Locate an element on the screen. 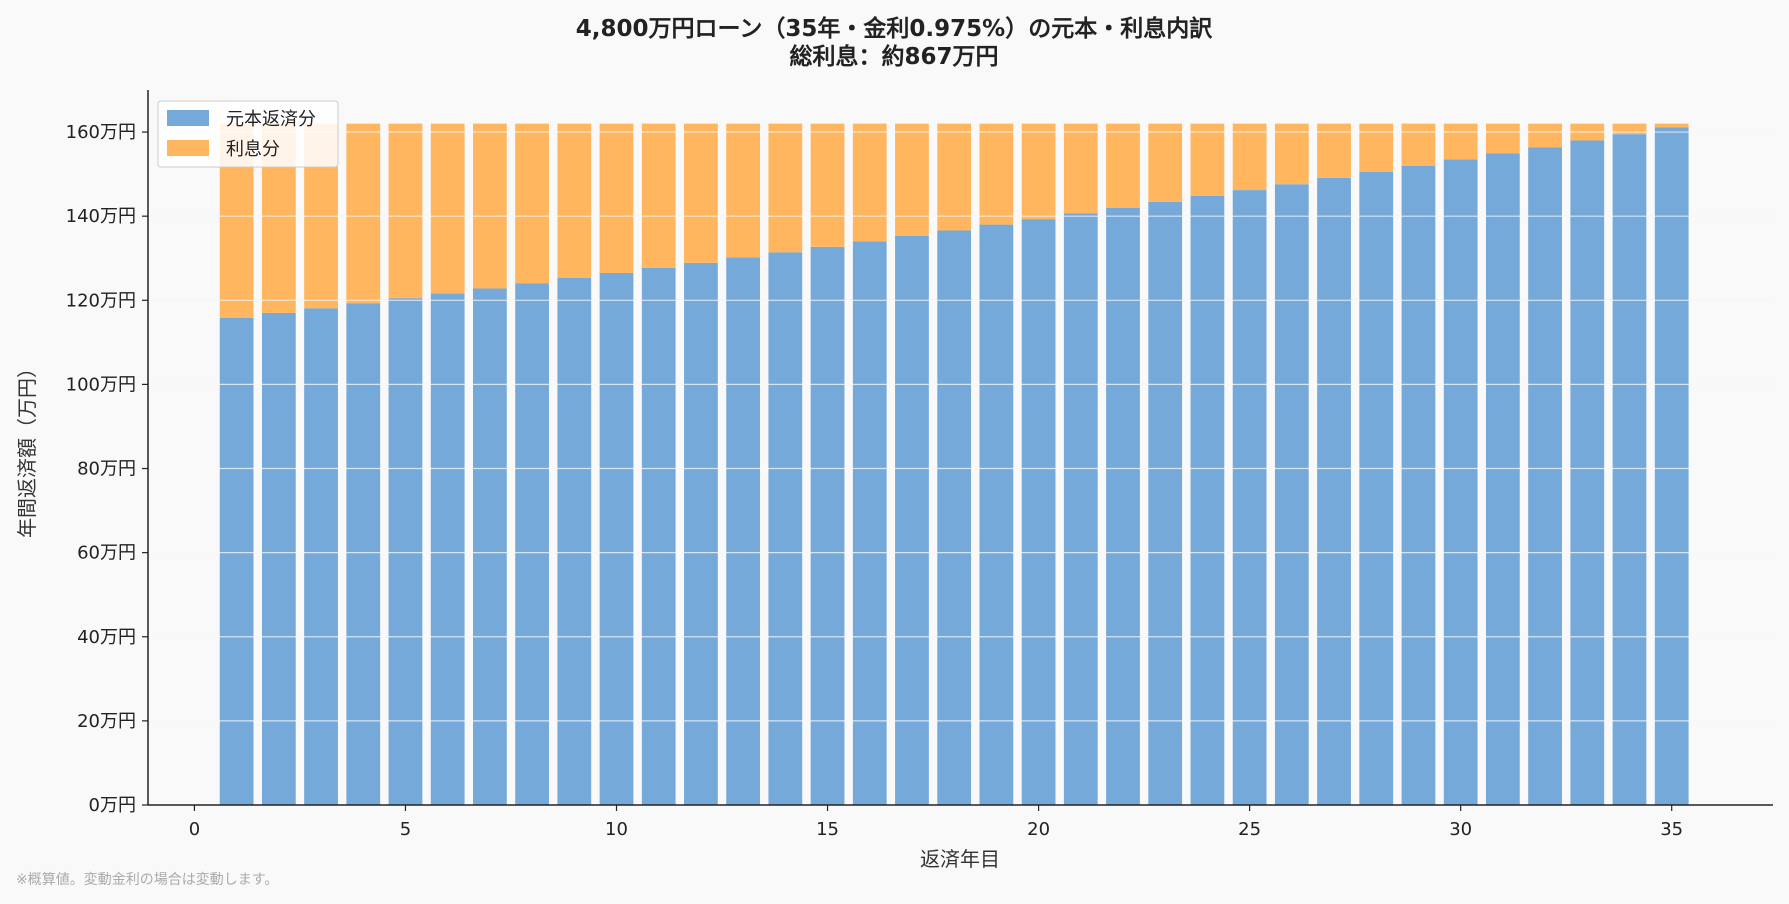 Image resolution: width=1789 pixels, height=904 pixels. x-tick-label: 5 is located at coordinates (405, 829).